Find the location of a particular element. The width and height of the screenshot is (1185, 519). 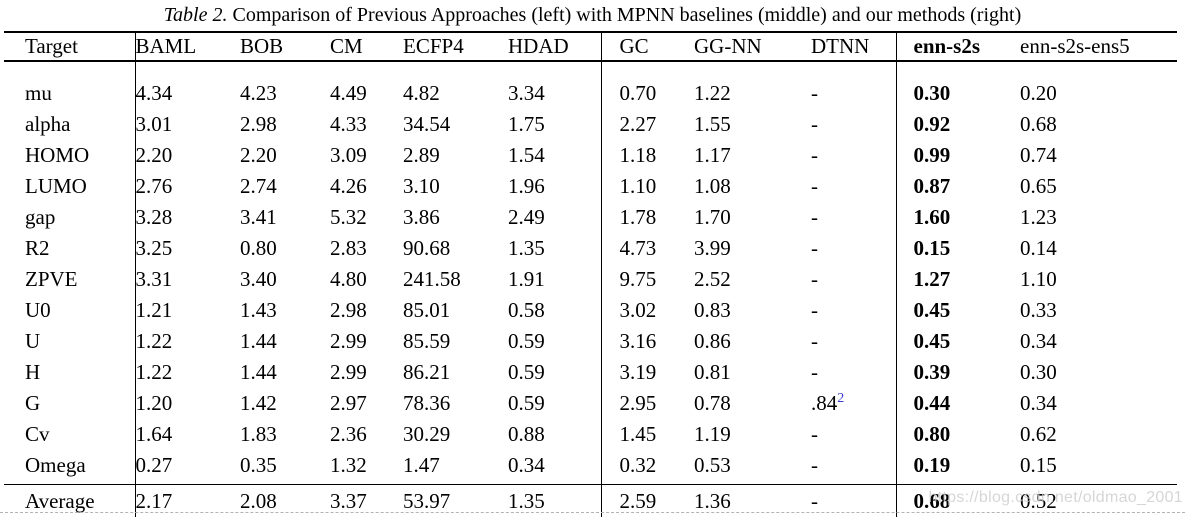

value-cell-R2-gc: 4.73 is located at coordinates (638, 248).